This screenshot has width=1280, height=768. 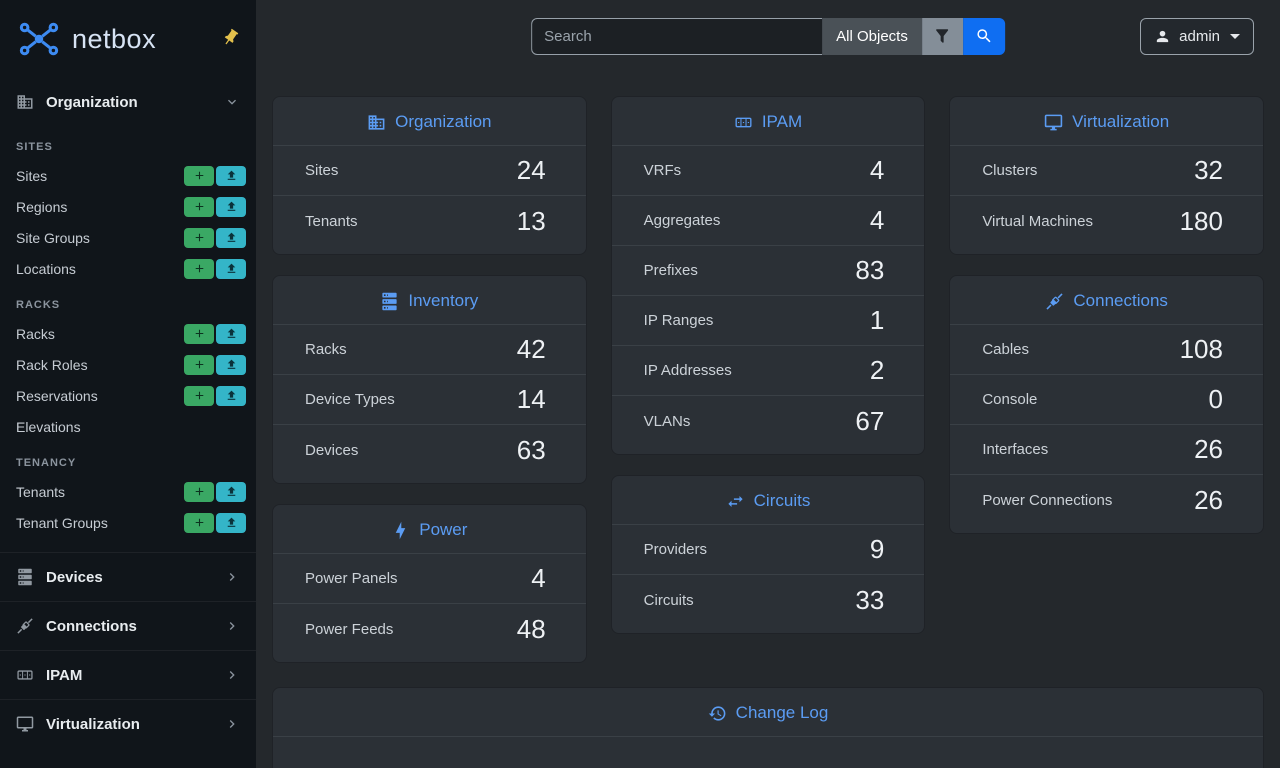 What do you see at coordinates (768, 171) in the screenshot?
I see `stat-row-vrfs: VRFs 4` at bounding box center [768, 171].